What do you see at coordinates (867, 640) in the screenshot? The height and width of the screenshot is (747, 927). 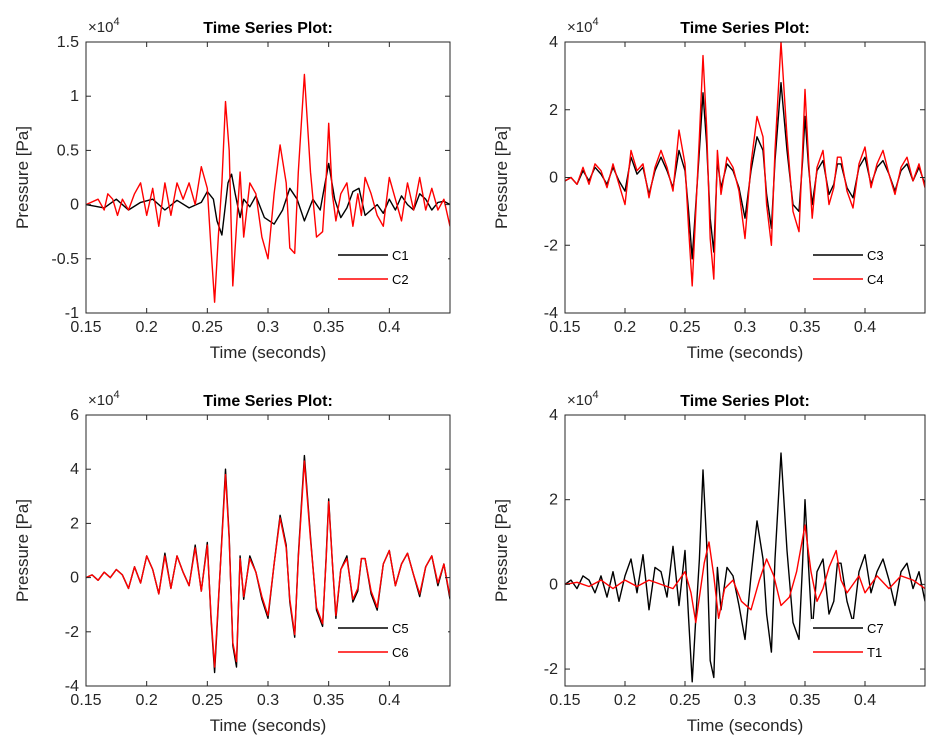 I see `legend: C7 T1` at bounding box center [867, 640].